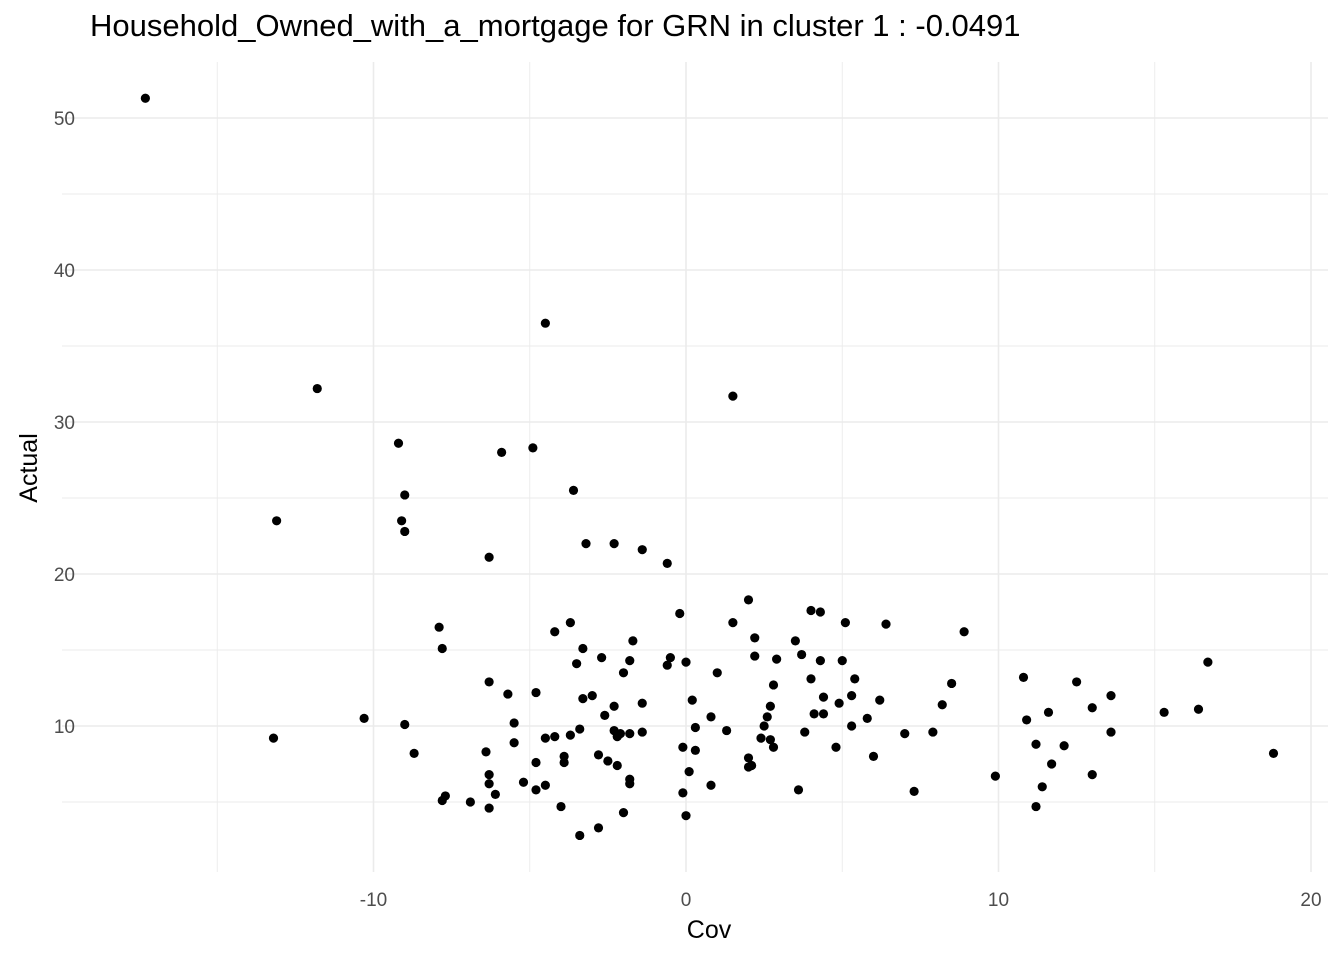 This screenshot has height=960, width=1344. I want to click on y-tick-label: 30, so click(64, 423).